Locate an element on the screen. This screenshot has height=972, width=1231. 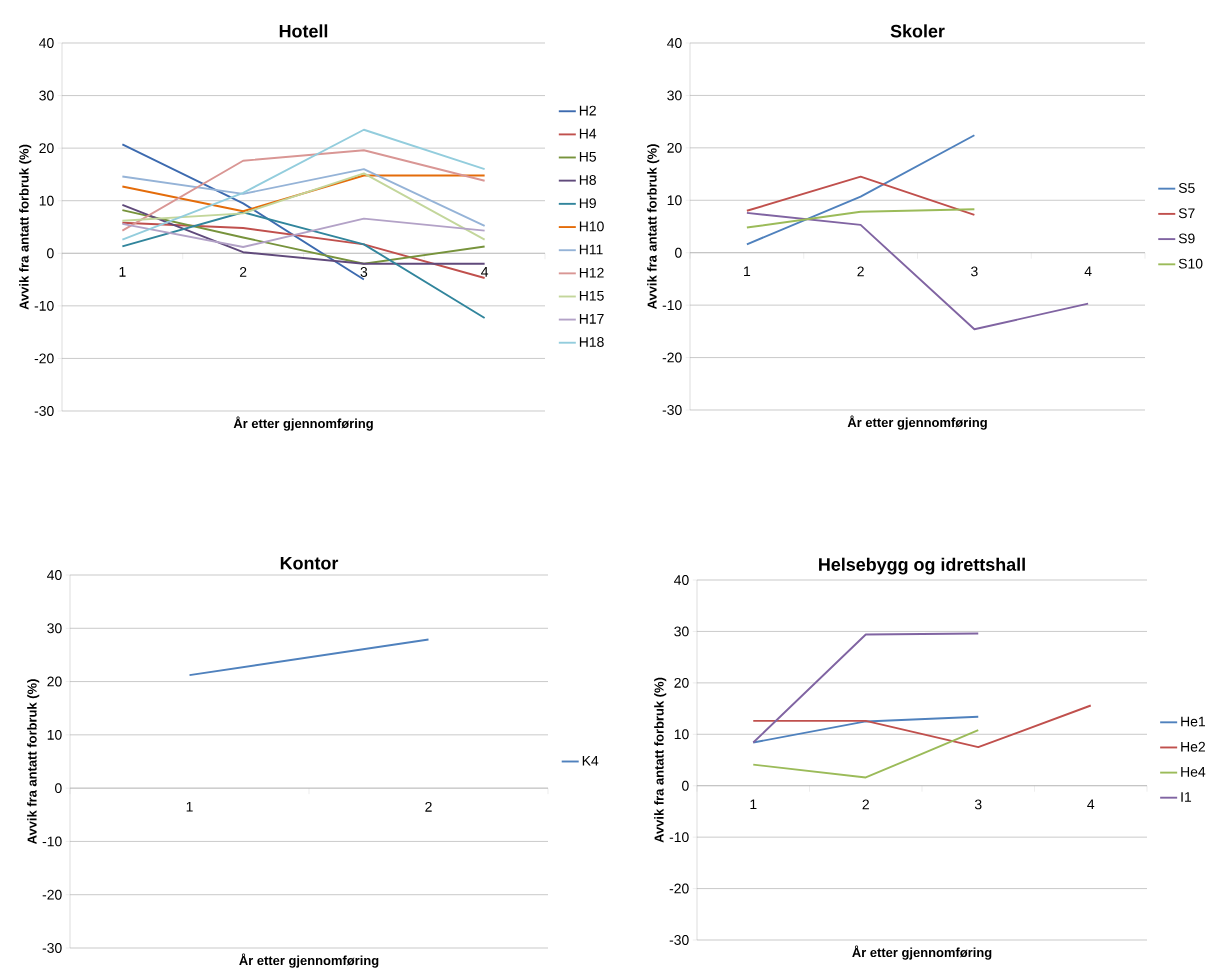
chart-title: Hotell is located at coordinates (303, 31).